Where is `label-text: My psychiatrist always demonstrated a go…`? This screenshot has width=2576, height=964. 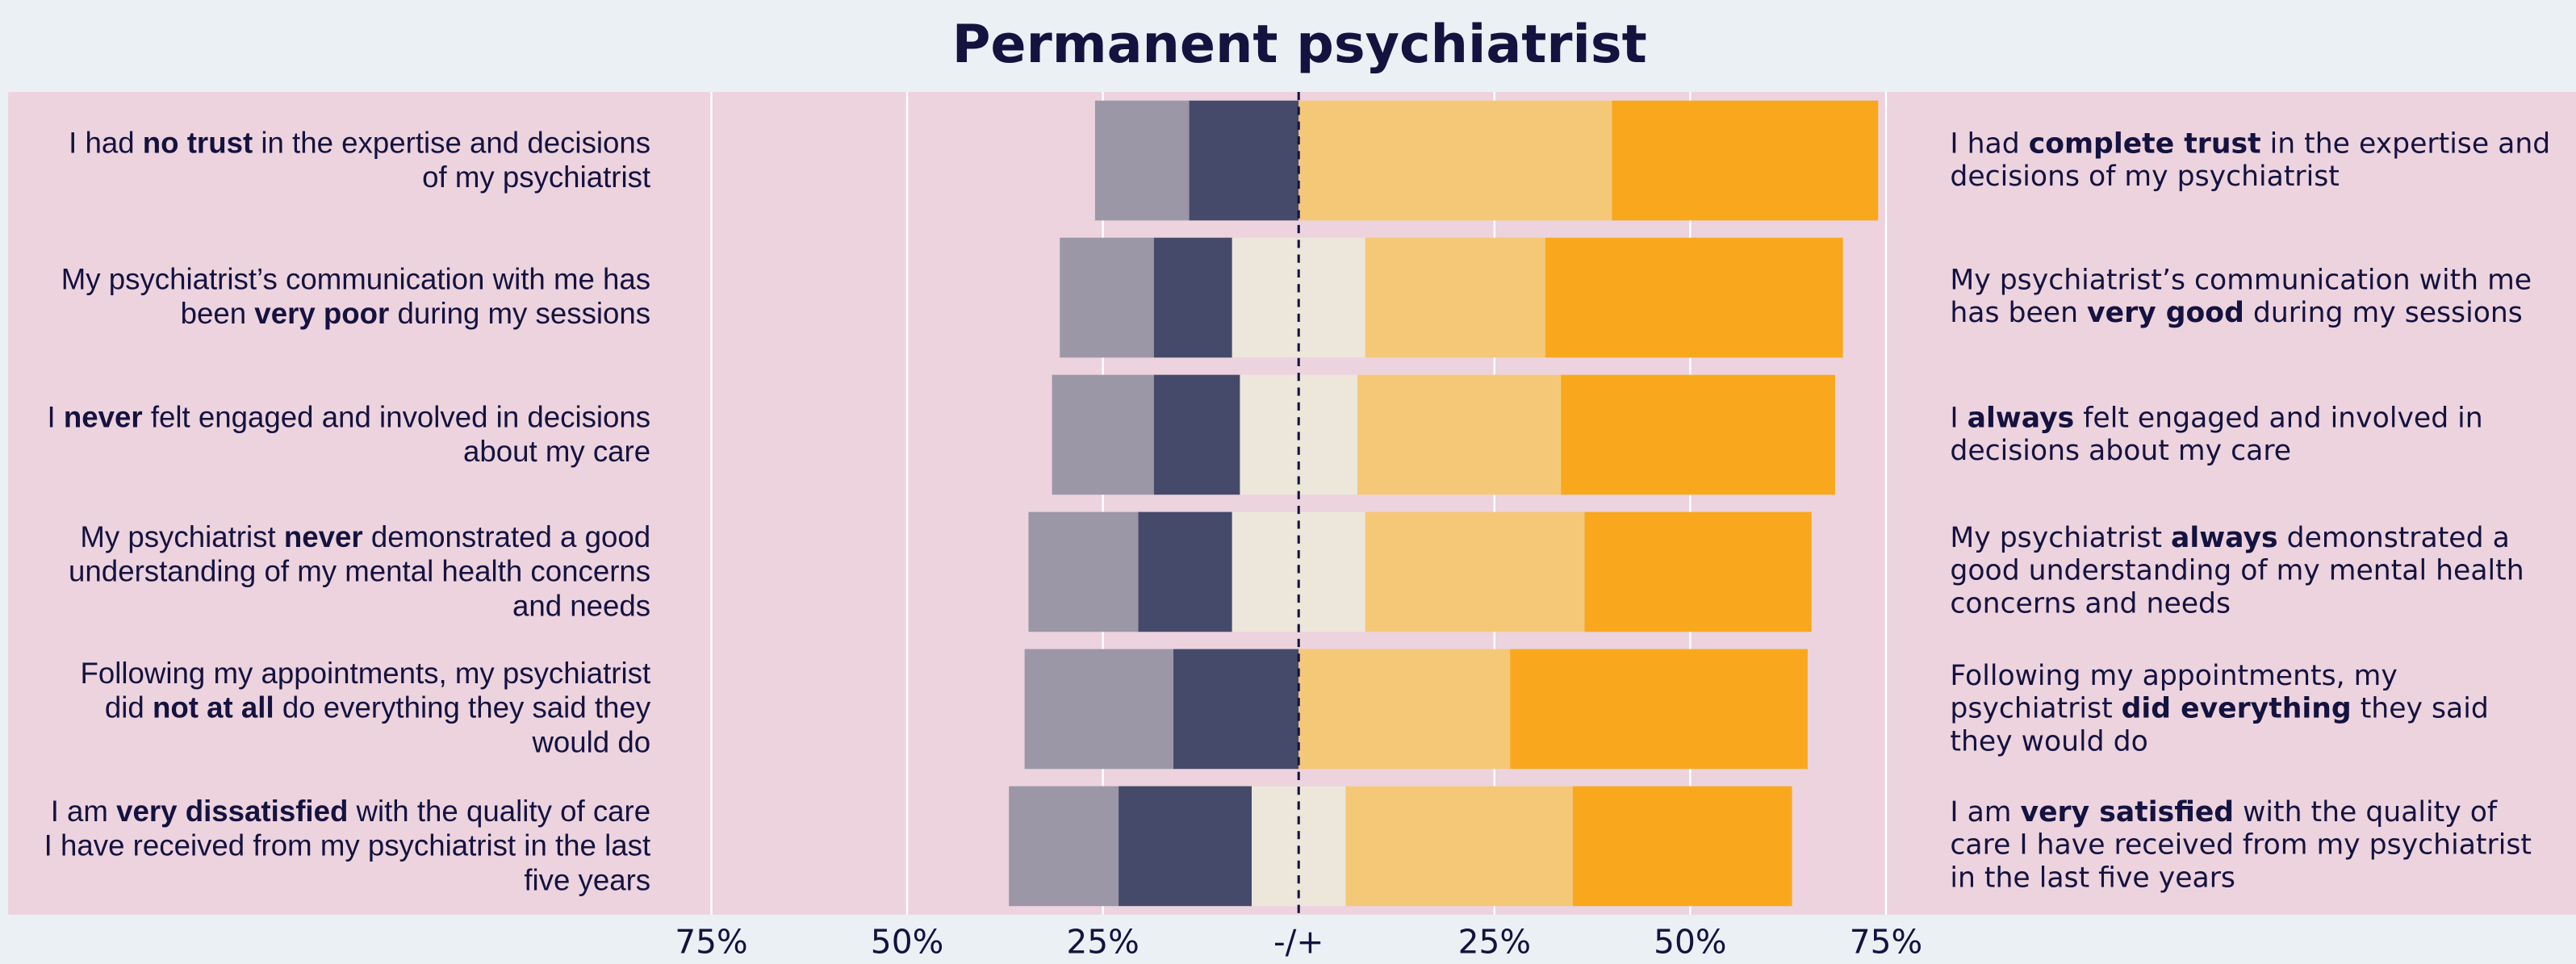 label-text: My psychiatrist always demonstrated a go… is located at coordinates (2253, 572).